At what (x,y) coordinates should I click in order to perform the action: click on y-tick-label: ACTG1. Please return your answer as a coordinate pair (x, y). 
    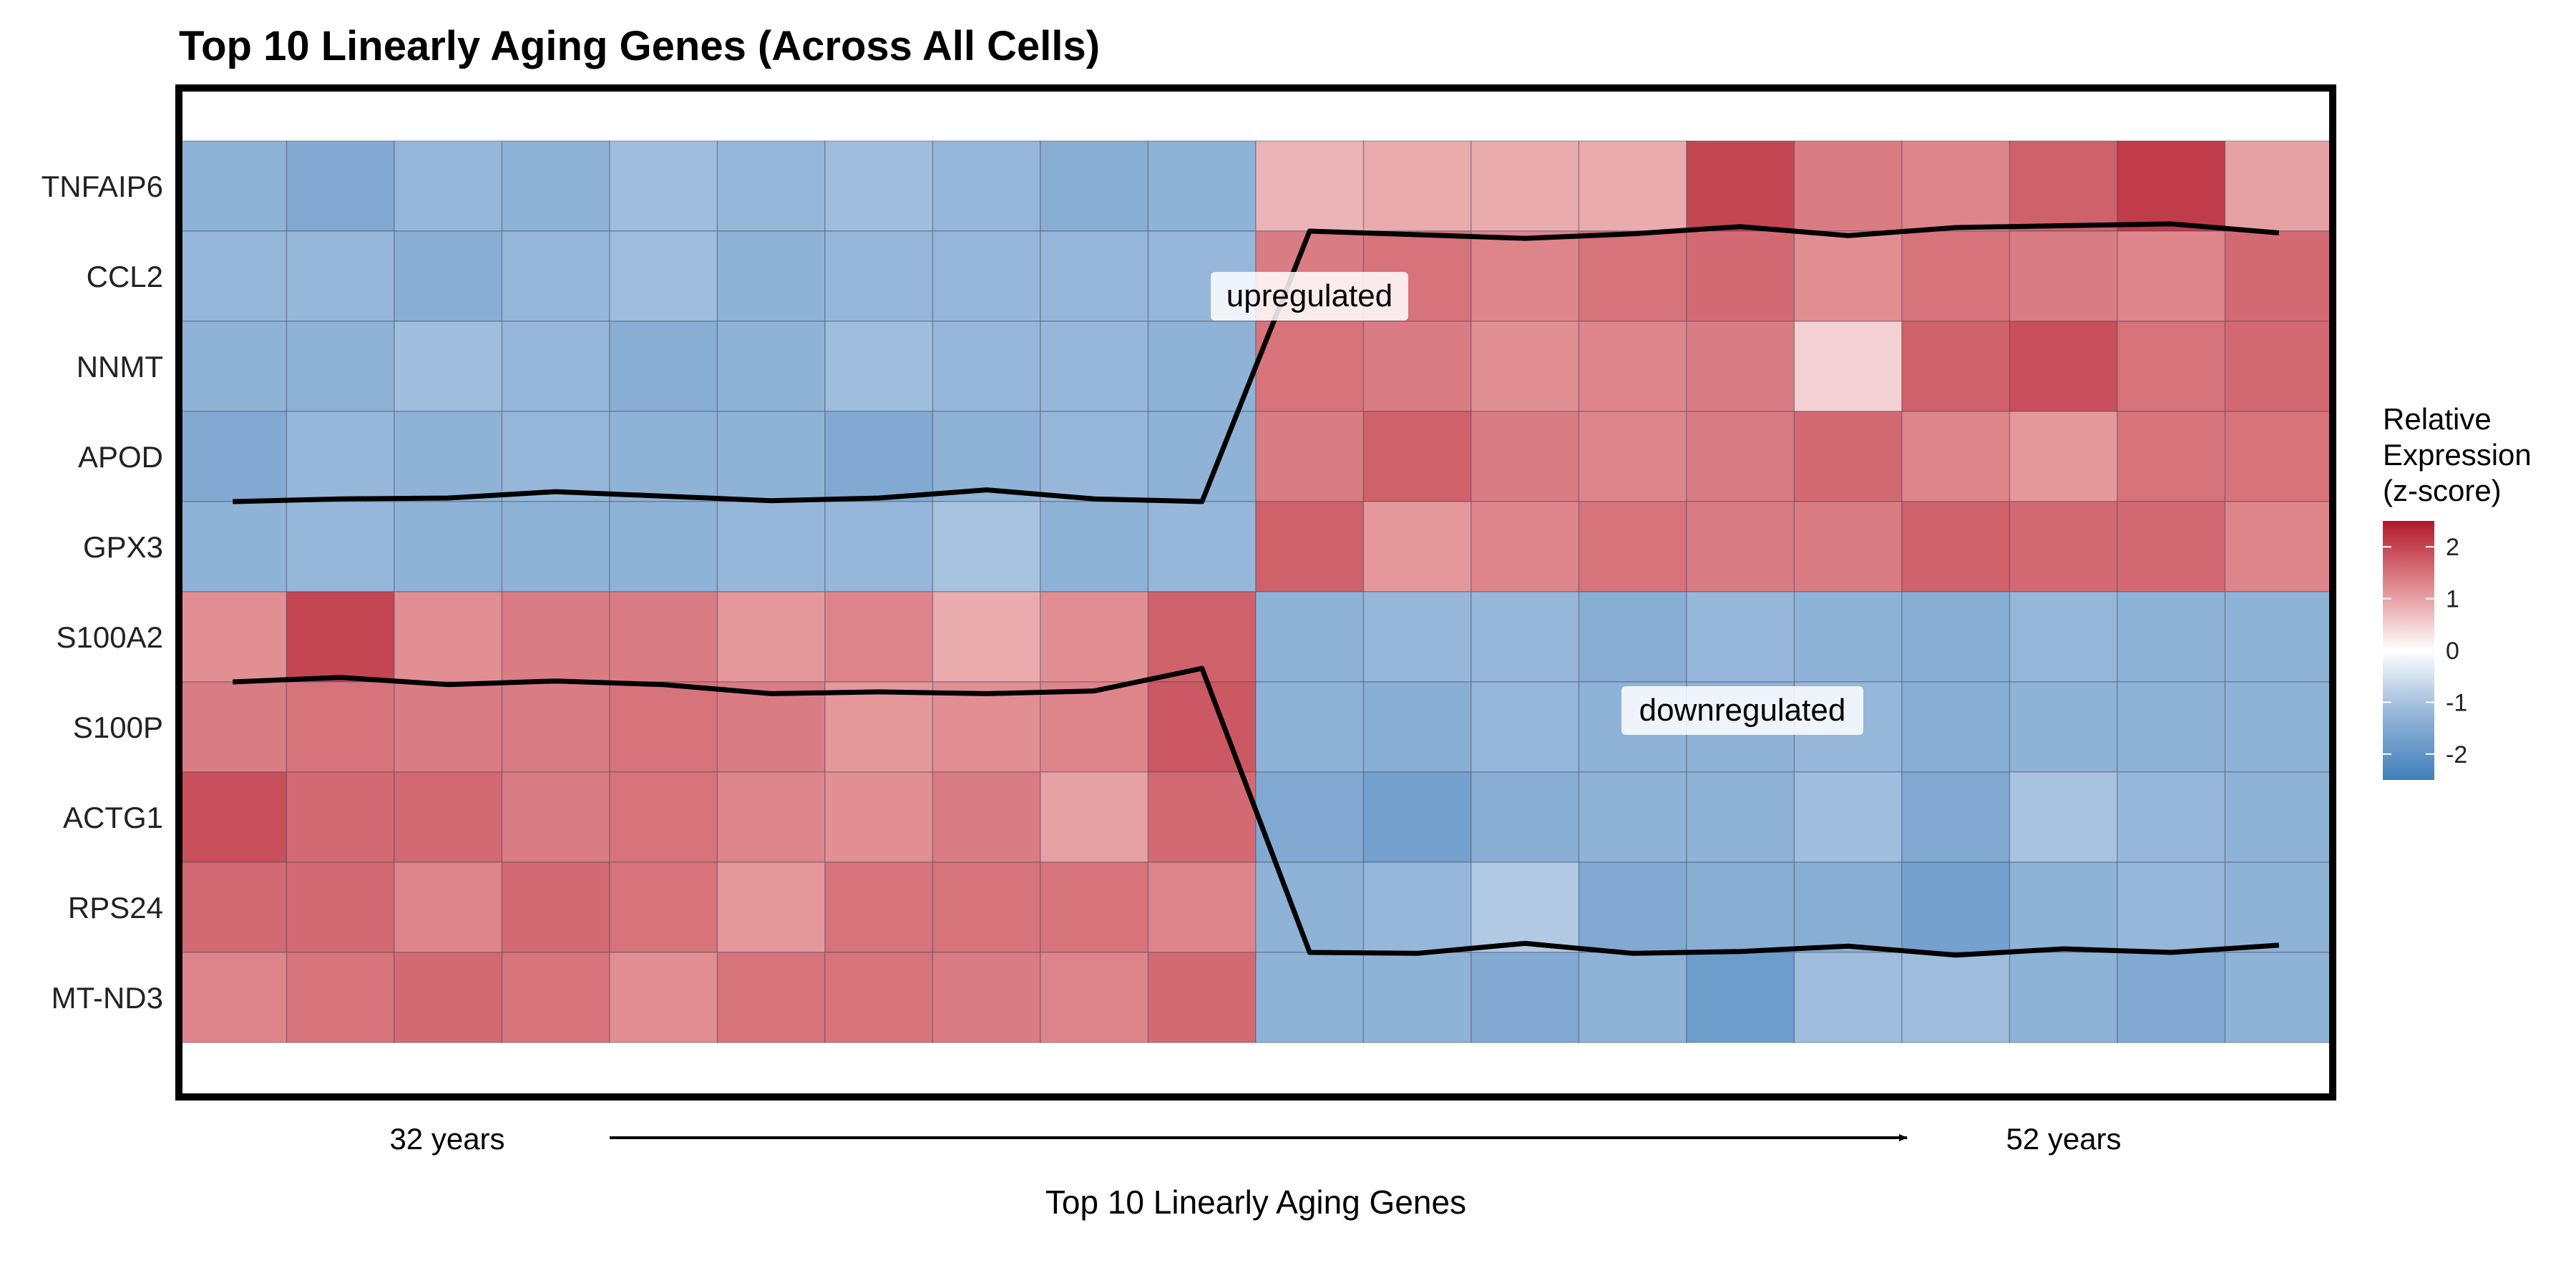
    Looking at the image, I should click on (113, 817).